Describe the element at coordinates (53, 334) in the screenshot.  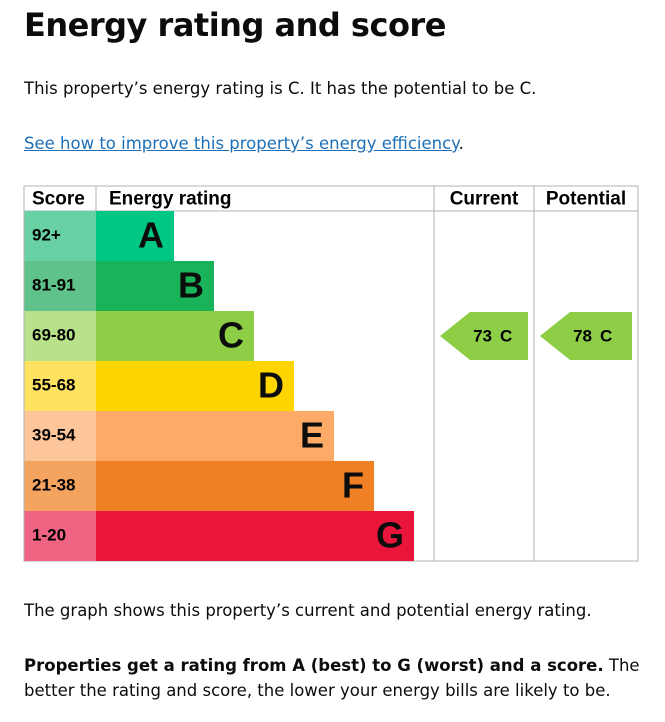
I see `score-range: 69-80` at that location.